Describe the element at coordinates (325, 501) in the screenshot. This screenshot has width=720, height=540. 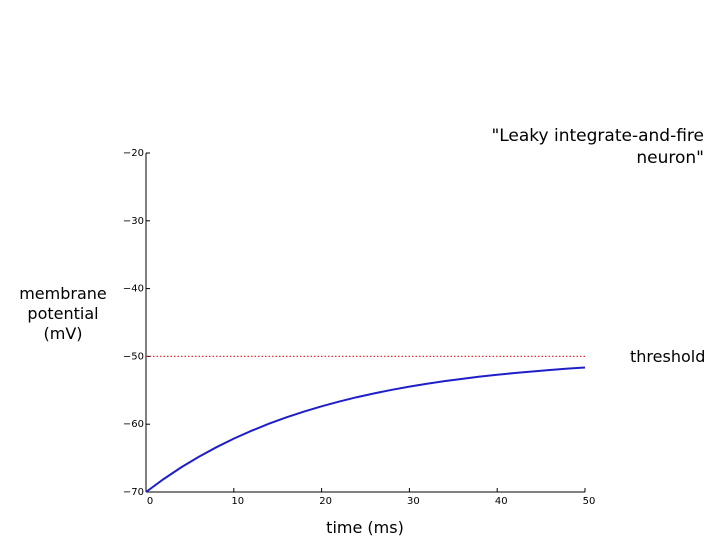
I see `x-tick-label: 20` at that location.